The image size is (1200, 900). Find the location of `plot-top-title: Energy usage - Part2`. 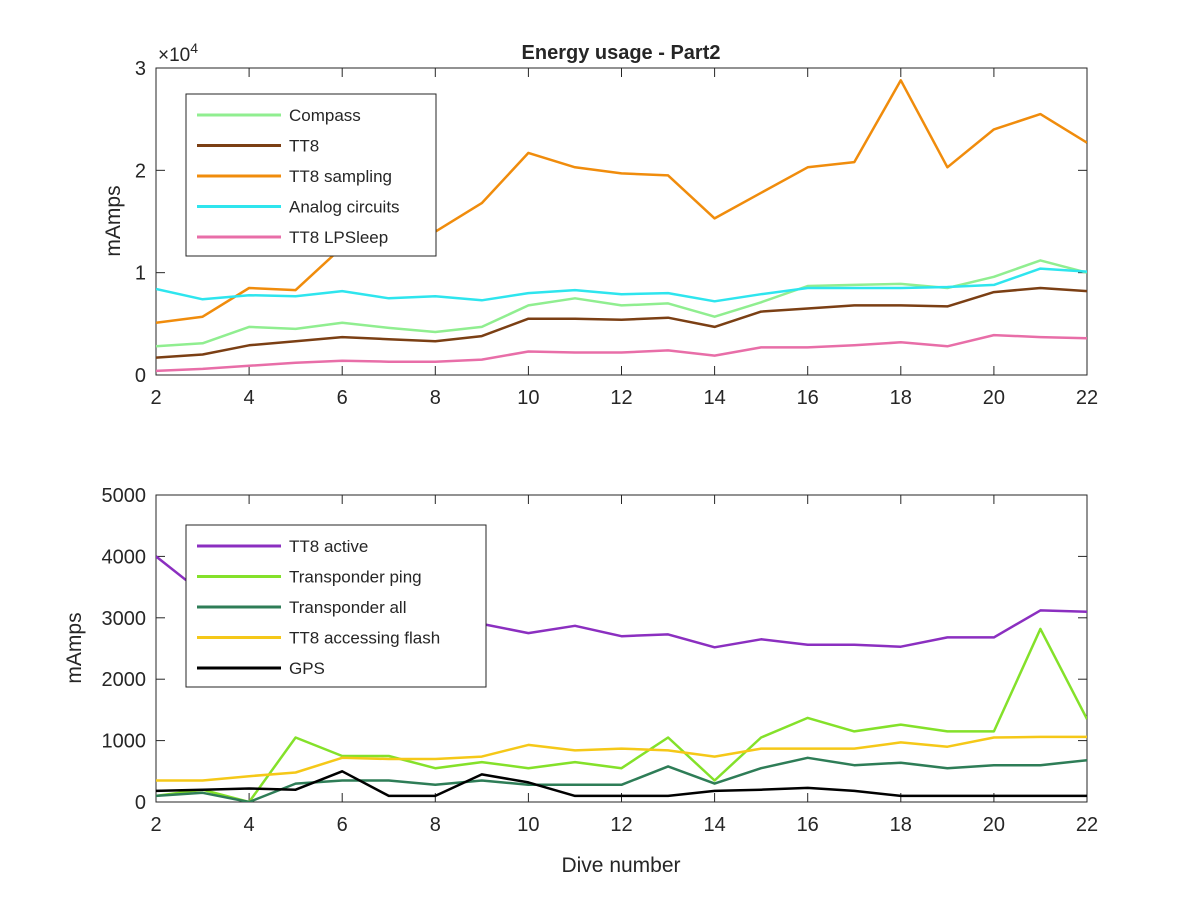

plot-top-title: Energy usage - Part2 is located at coordinates (621, 53).